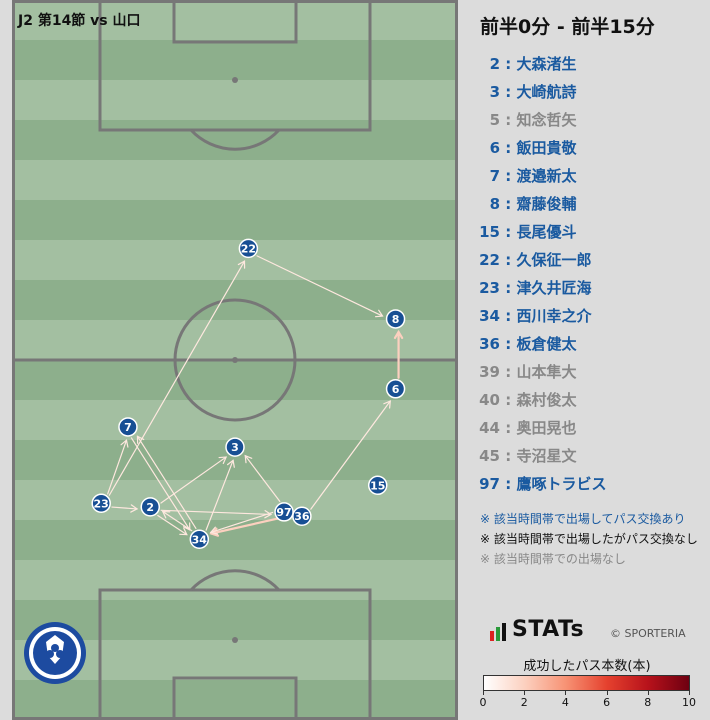  I want to click on legend-note-not-played: ※ 該当時間帯での出場なし, so click(553, 559).